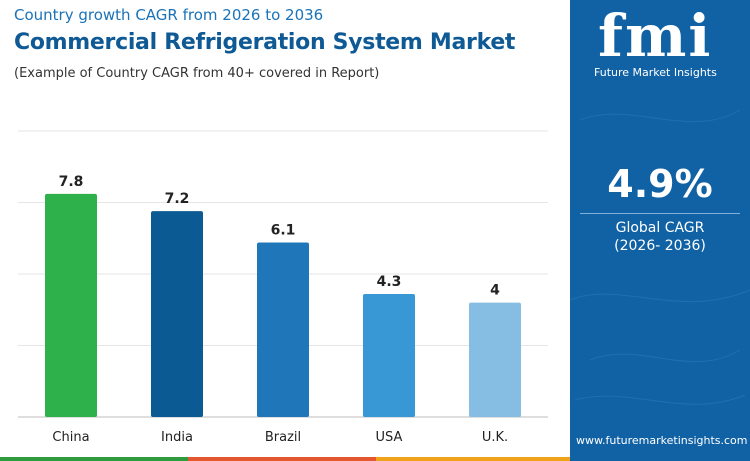 The width and height of the screenshot is (750, 461). What do you see at coordinates (495, 359) in the screenshot?
I see `bar-u-k` at bounding box center [495, 359].